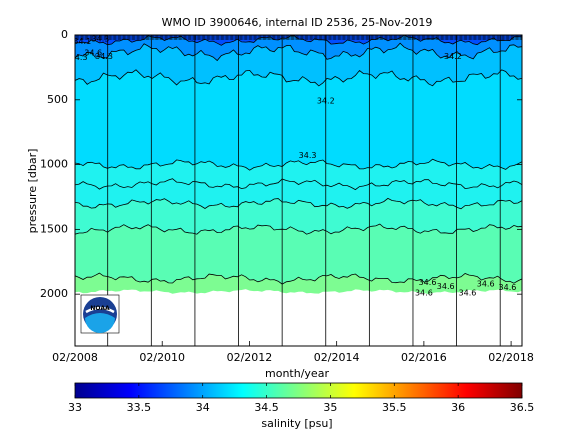 The image size is (576, 432). I want to click on x-tick-label: 02/2008, so click(75, 357).